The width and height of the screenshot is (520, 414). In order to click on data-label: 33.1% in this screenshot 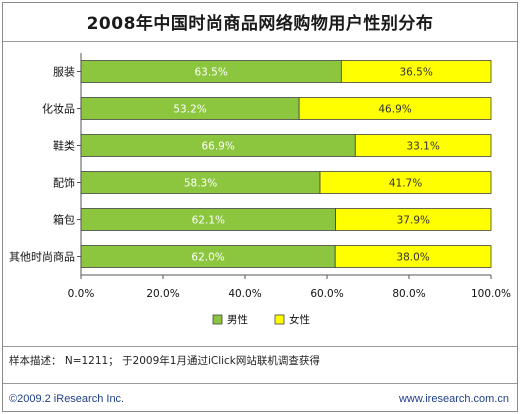, I will do `click(422, 147)`.